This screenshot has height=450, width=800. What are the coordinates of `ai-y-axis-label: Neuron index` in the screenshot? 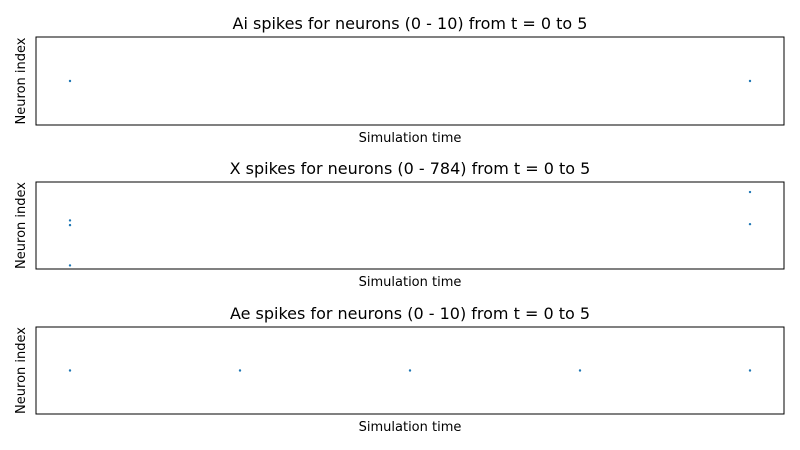 It's located at (21, 80).